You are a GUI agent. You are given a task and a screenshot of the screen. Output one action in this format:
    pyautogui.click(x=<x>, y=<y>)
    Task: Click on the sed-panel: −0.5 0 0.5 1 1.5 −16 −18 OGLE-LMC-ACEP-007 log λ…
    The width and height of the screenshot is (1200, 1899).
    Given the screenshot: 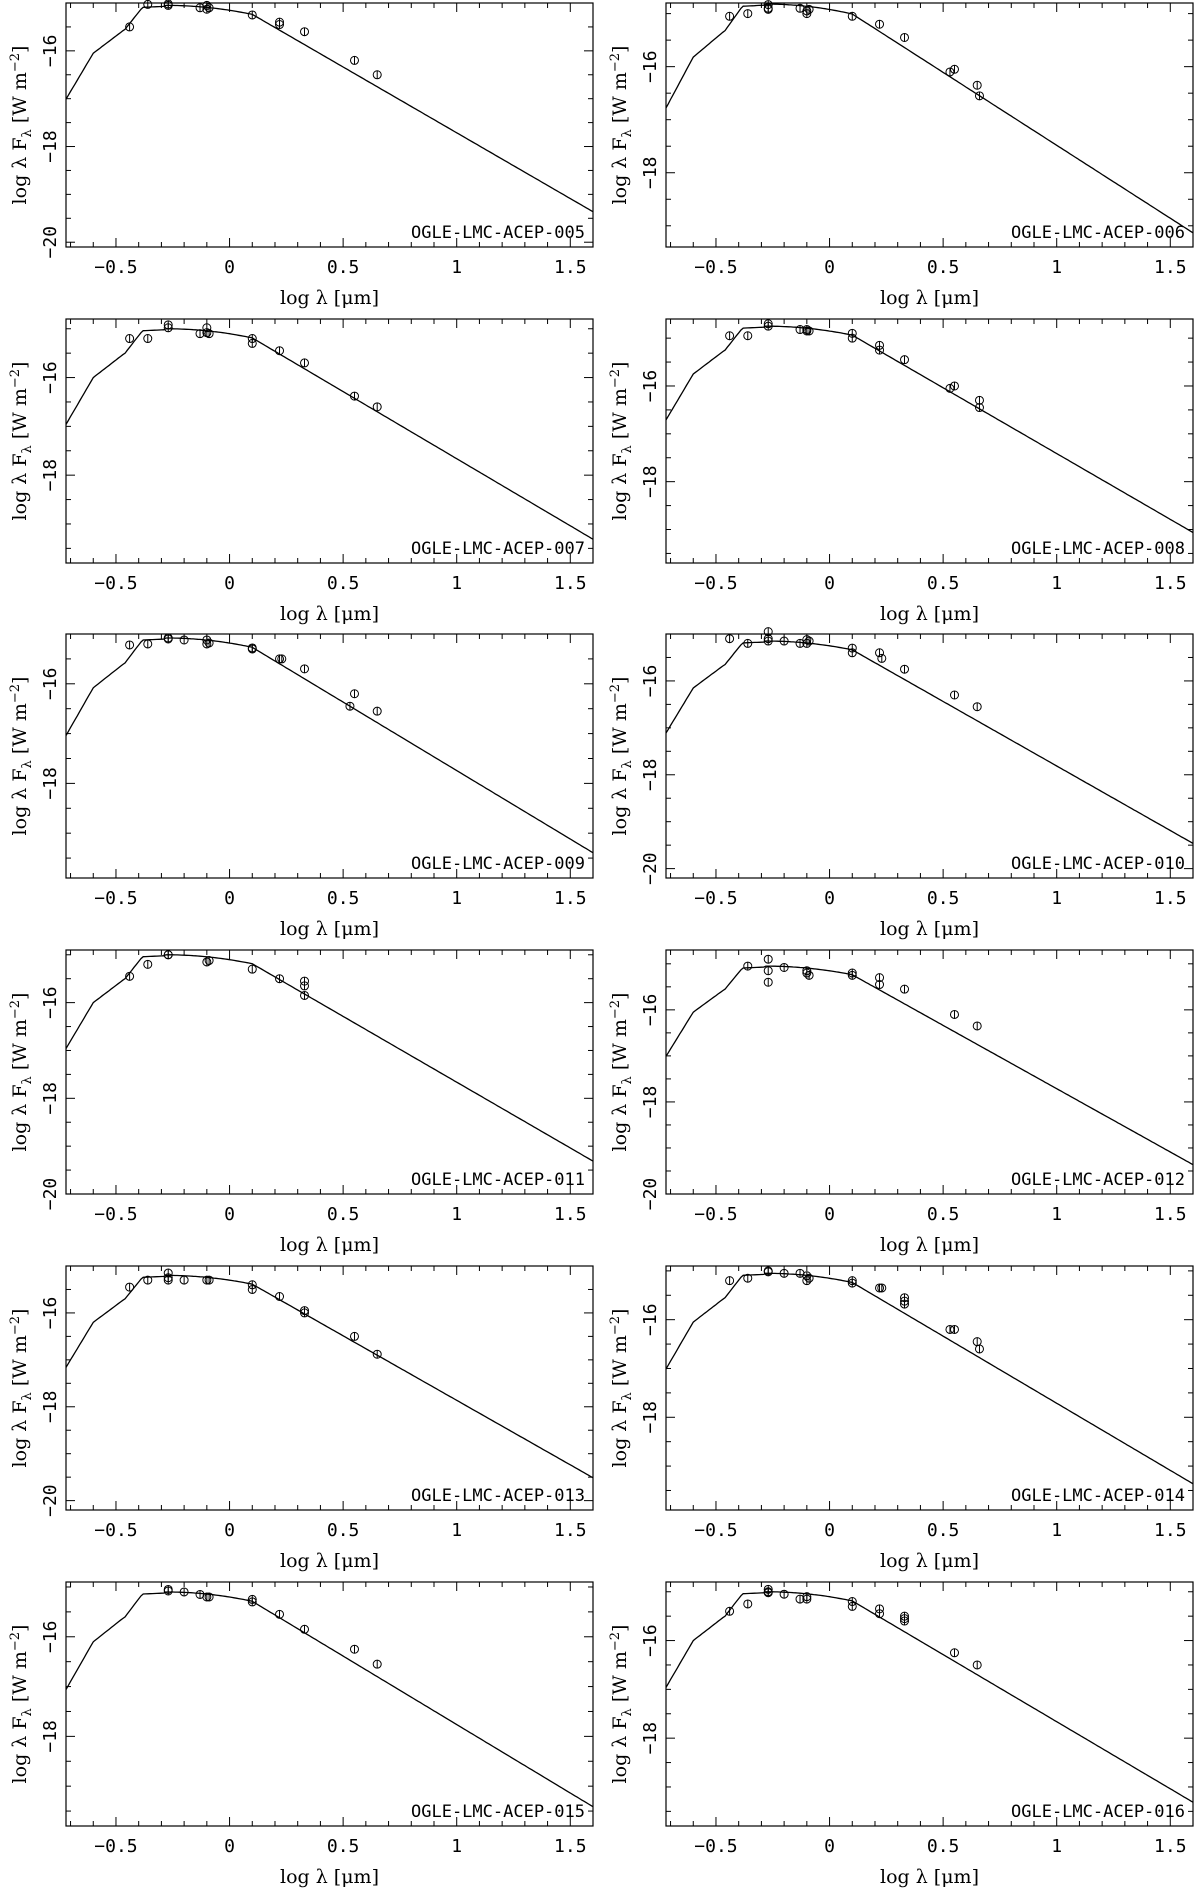 What is the action you would take?
    pyautogui.click(x=301, y=471)
    